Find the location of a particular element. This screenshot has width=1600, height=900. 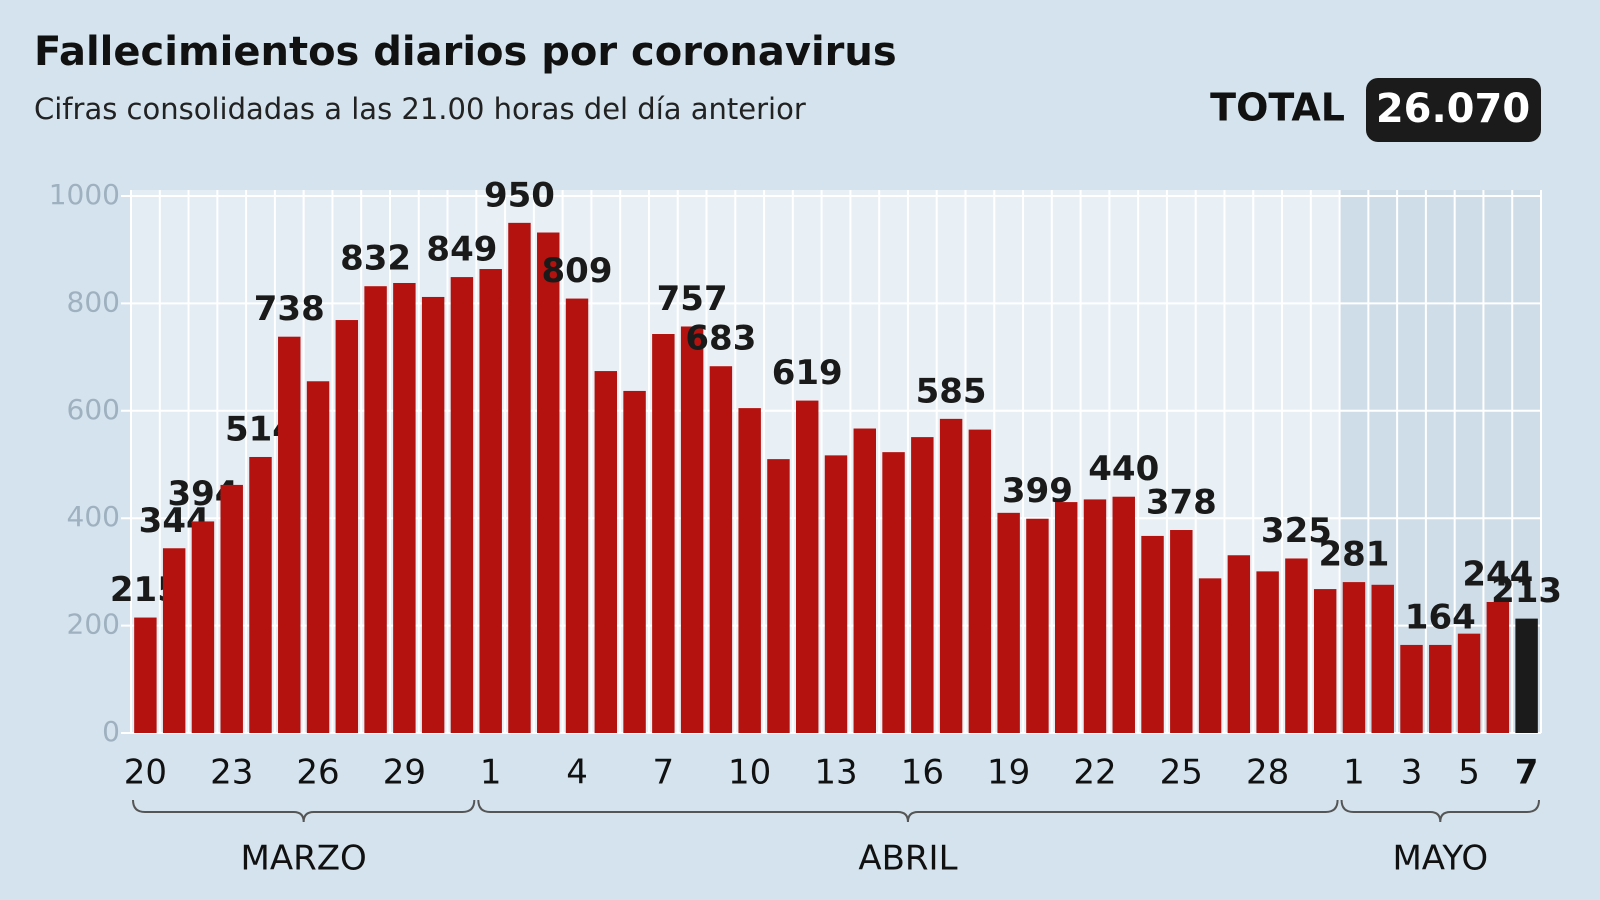

x-tick-label: 23 is located at coordinates (231, 773).